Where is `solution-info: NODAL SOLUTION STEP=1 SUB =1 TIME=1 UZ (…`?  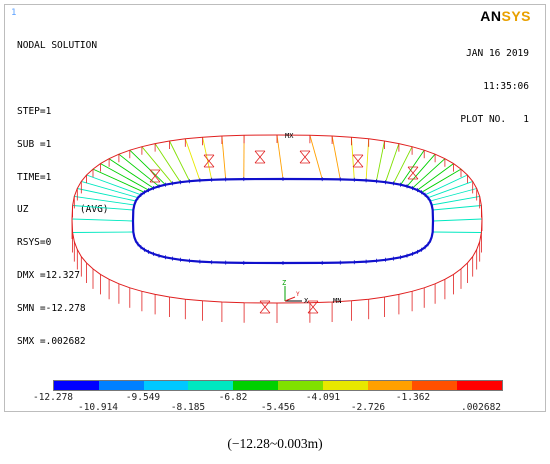 solution-info: NODAL SOLUTION STEP=1 SUB =1 TIME=1 UZ (… is located at coordinates (63, 193).